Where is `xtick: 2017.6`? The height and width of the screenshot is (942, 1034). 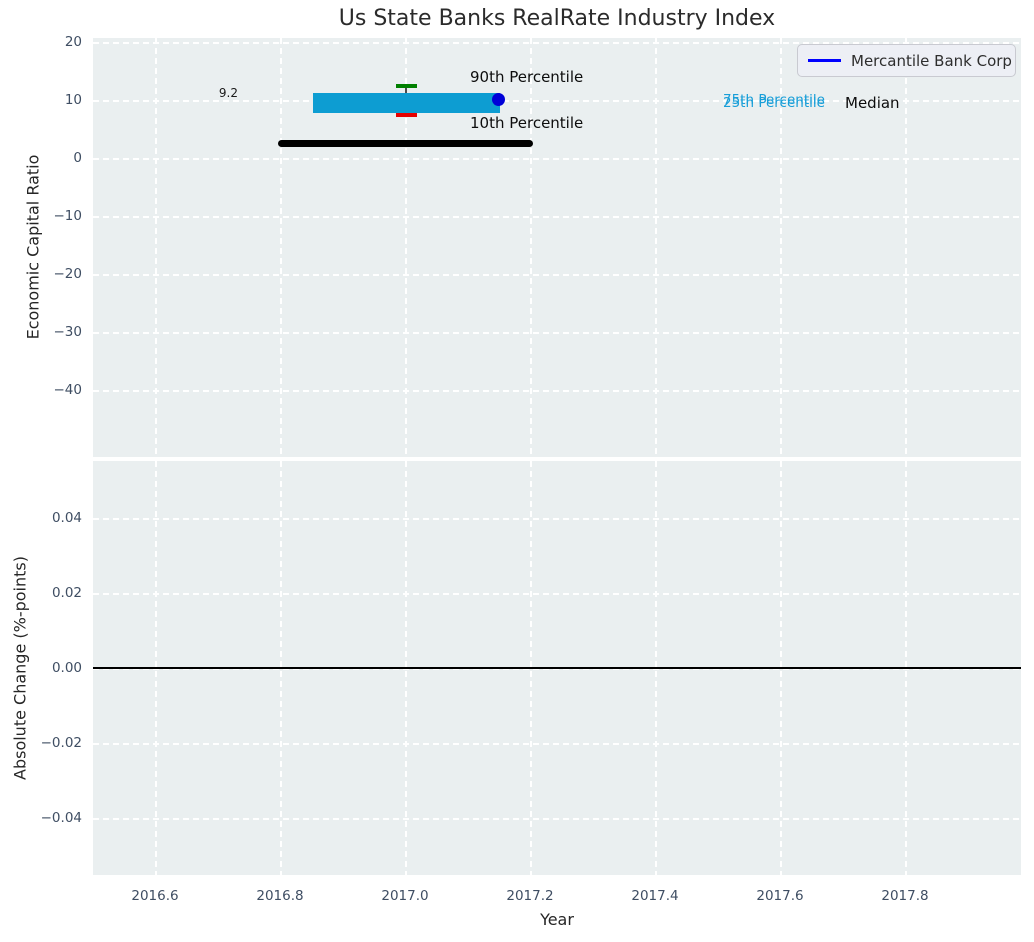 xtick: 2017.6 is located at coordinates (780, 896).